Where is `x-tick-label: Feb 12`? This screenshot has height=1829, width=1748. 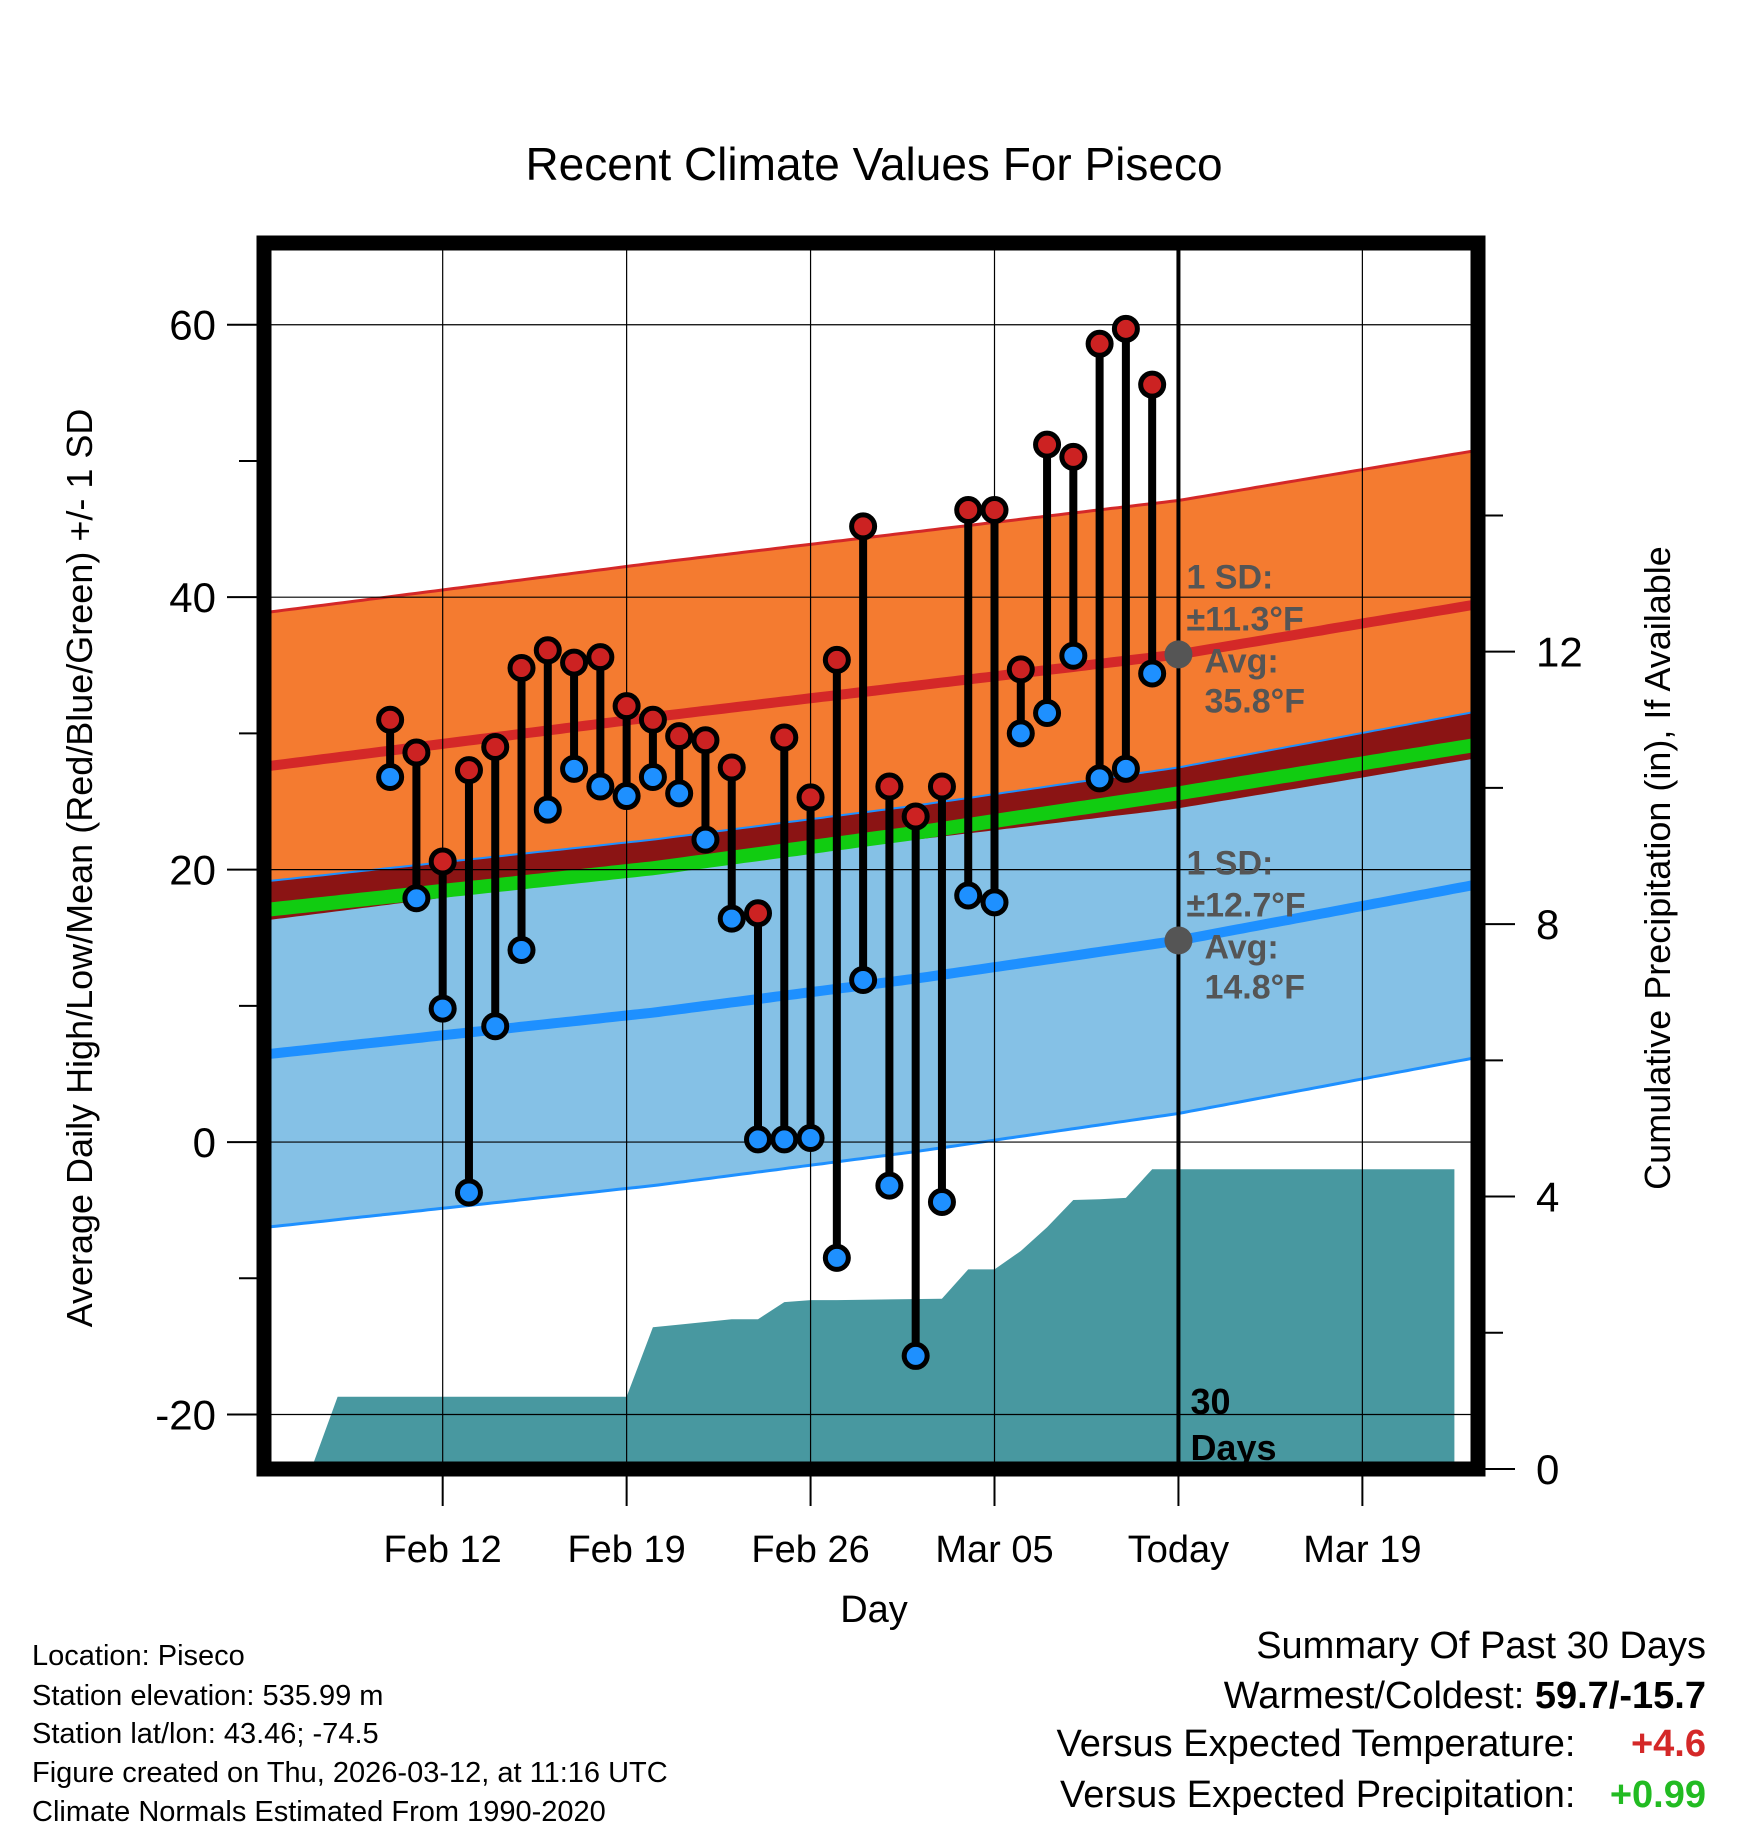 x-tick-label: Feb 12 is located at coordinates (443, 1550).